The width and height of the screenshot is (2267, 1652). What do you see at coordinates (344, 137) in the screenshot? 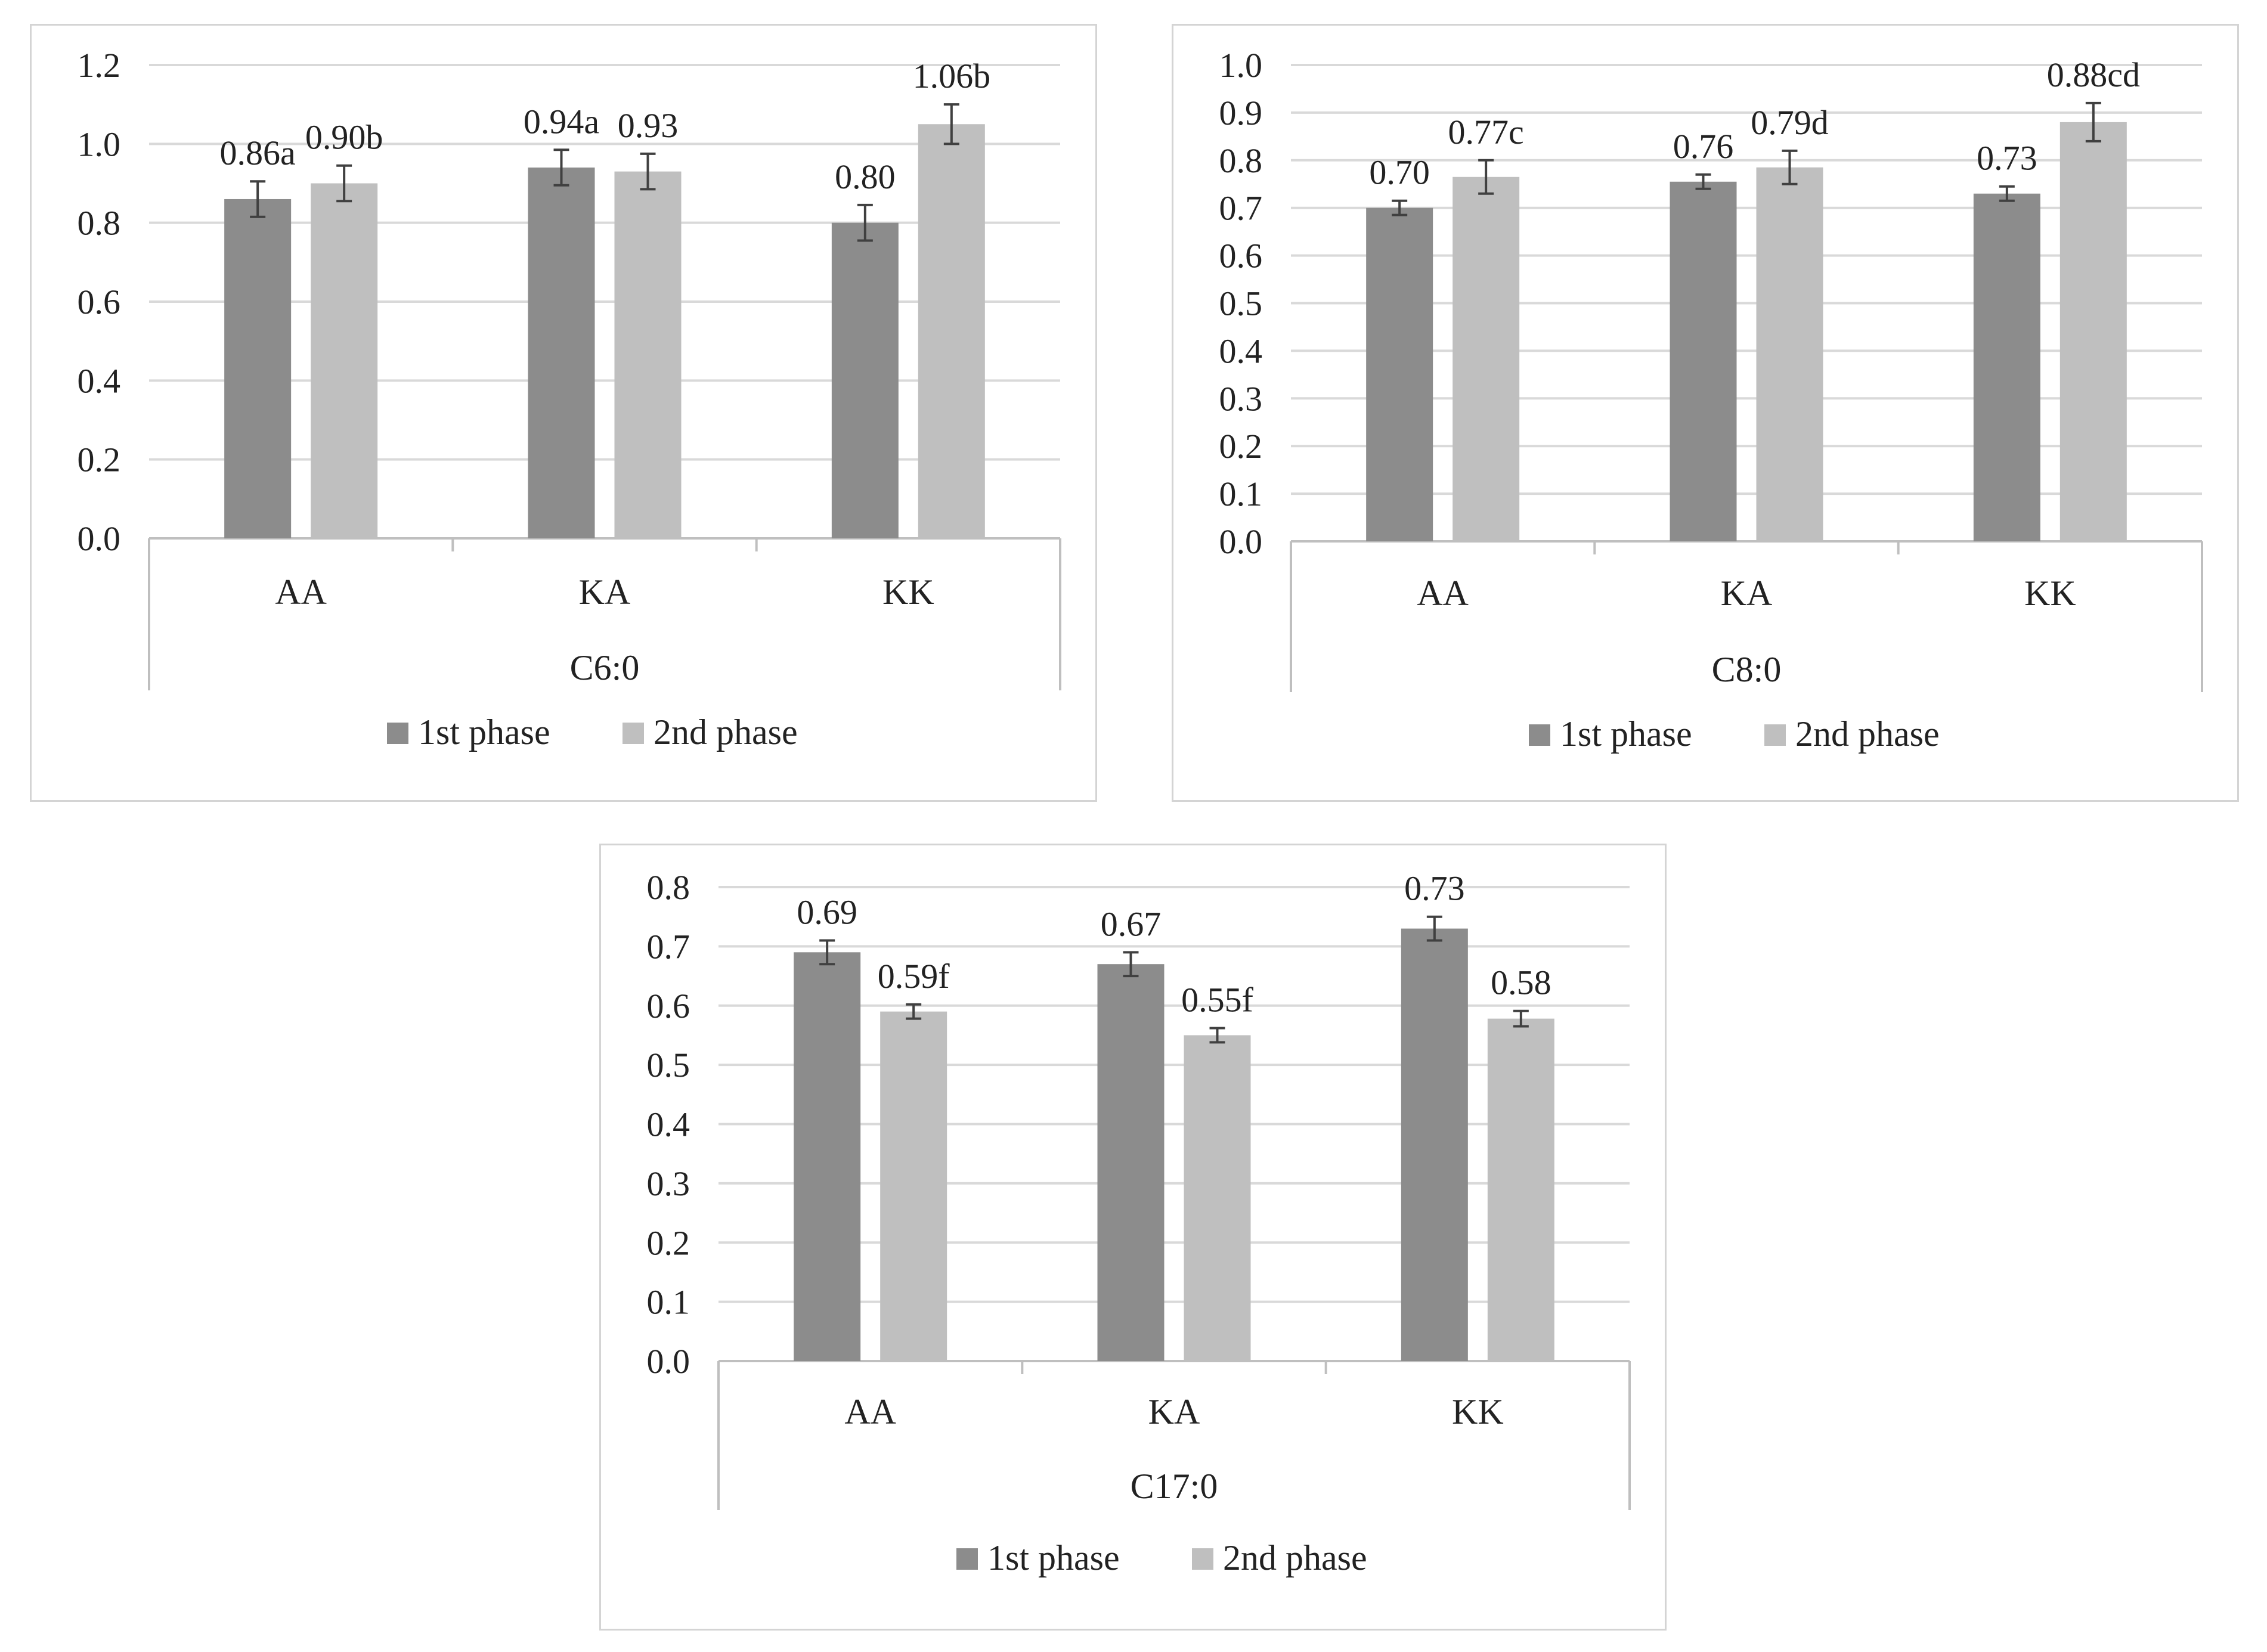
I see `data-label: 0.90b` at bounding box center [344, 137].